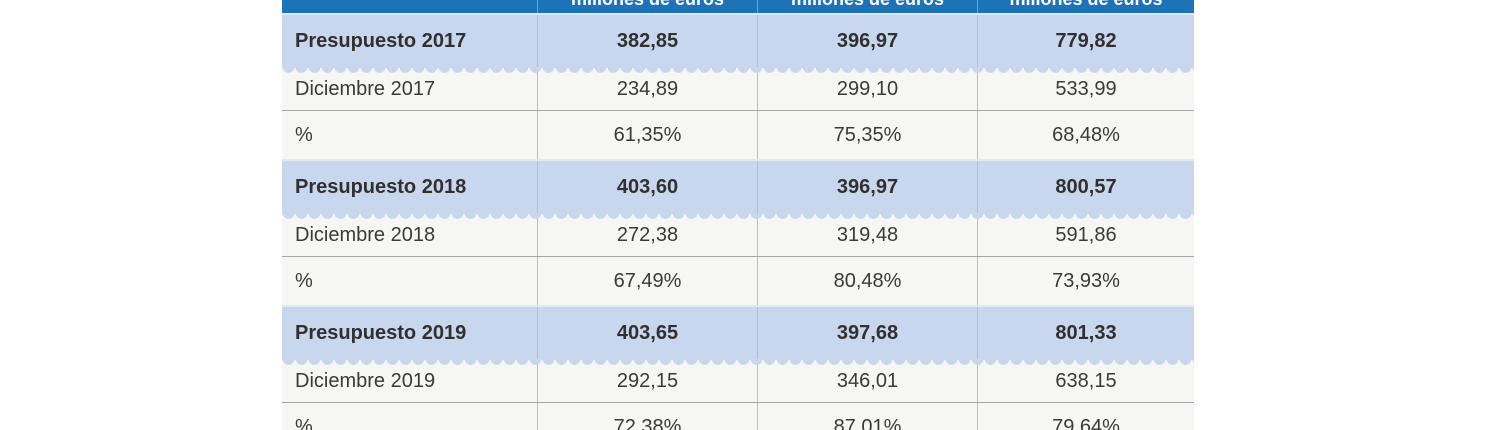 This screenshot has width=1500, height=430. I want to click on table-row-diciembre-1: Diciembre 2017 234,89 299,10 533,99, so click(738, 89).